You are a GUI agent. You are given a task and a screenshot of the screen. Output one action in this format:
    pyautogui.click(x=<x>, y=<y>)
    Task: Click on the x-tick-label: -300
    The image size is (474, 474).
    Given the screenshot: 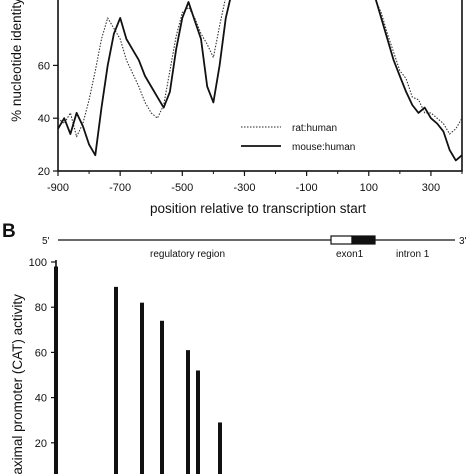 What is the action you would take?
    pyautogui.click(x=244, y=188)
    